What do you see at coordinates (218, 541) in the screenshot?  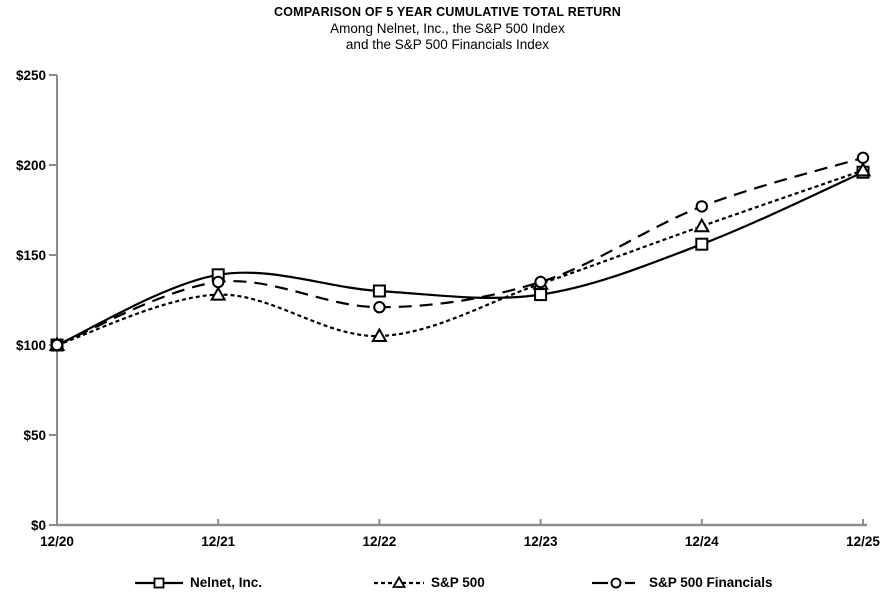 I see `x-tick-label: 12/21` at bounding box center [218, 541].